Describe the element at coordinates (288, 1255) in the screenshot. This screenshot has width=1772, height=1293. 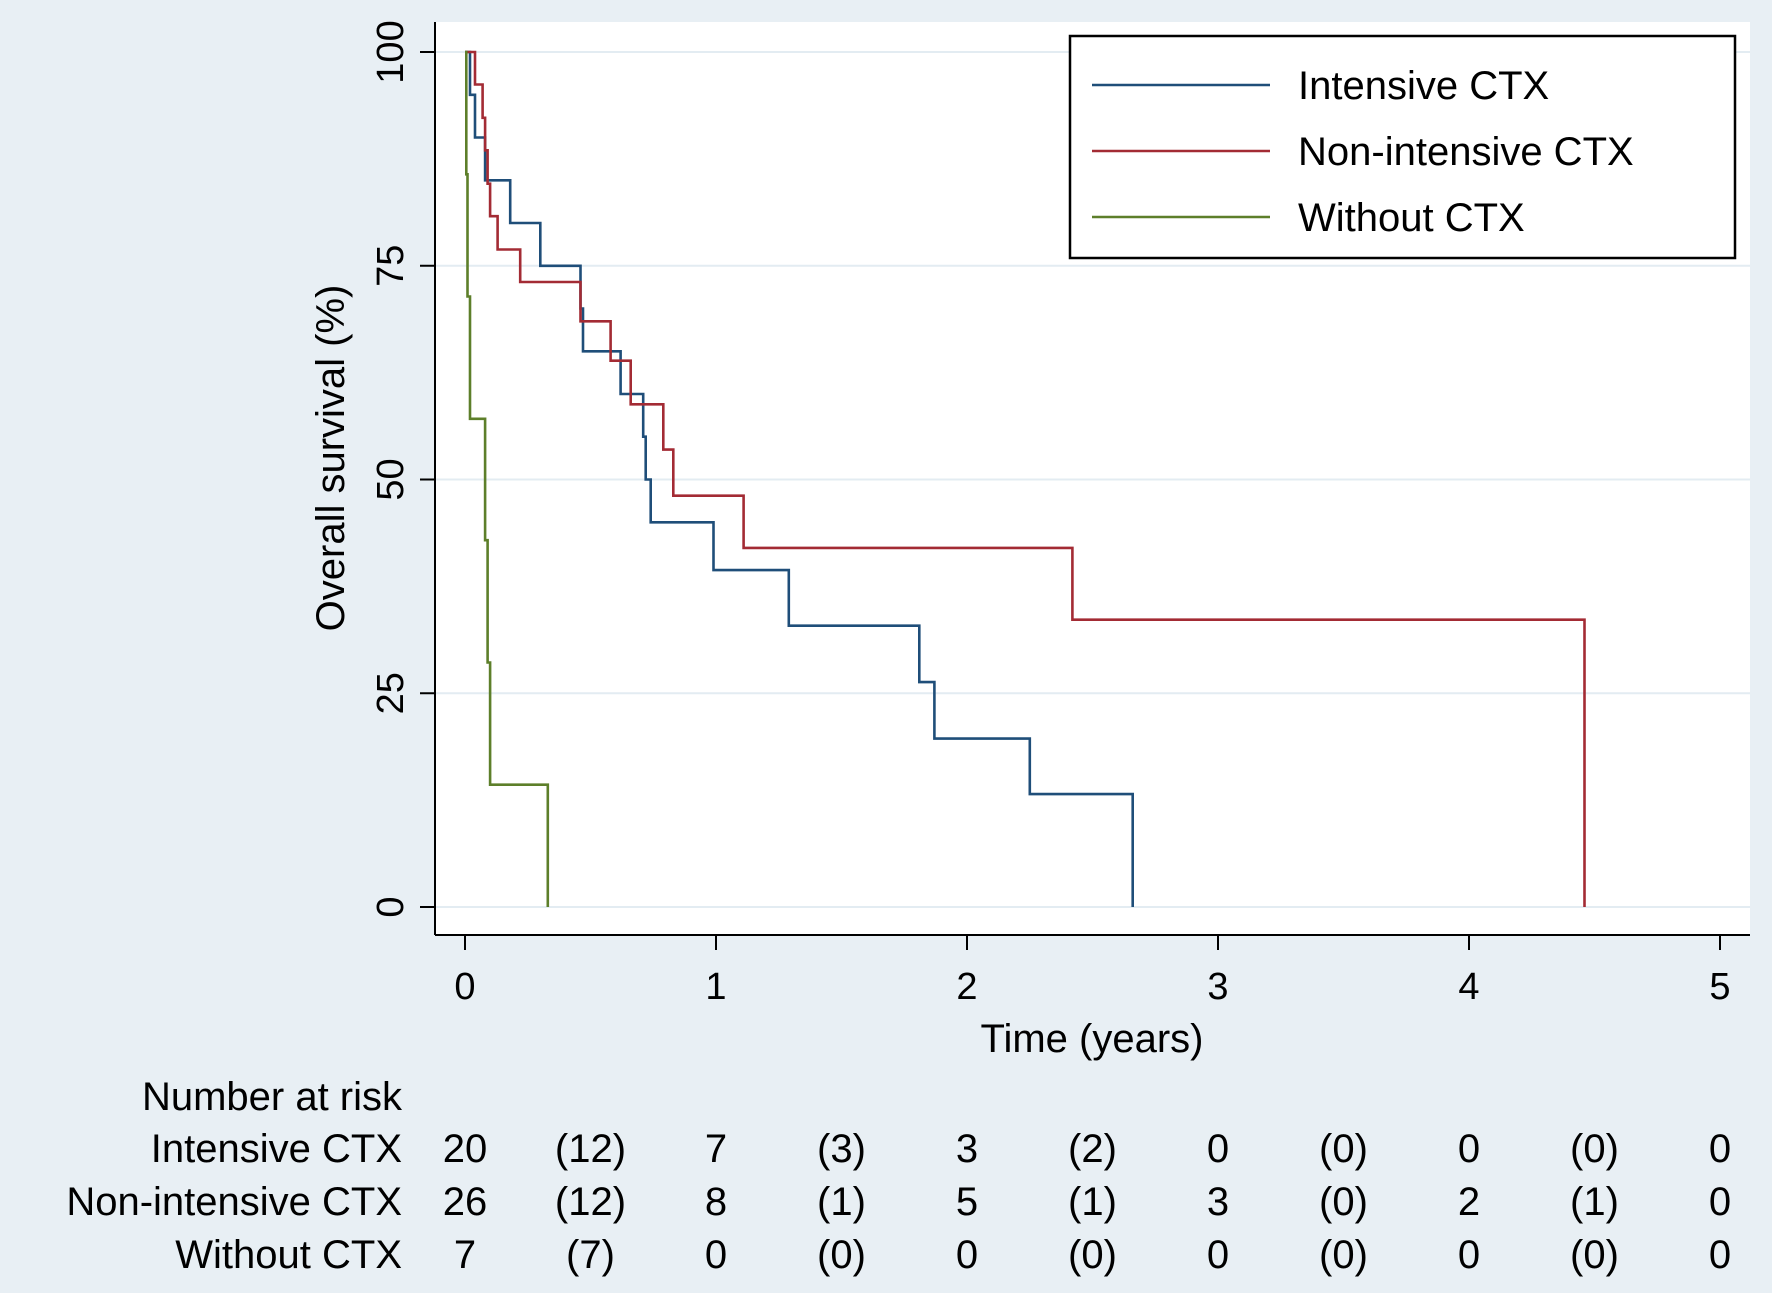
I see `risk-row-label: Without CTX` at that location.